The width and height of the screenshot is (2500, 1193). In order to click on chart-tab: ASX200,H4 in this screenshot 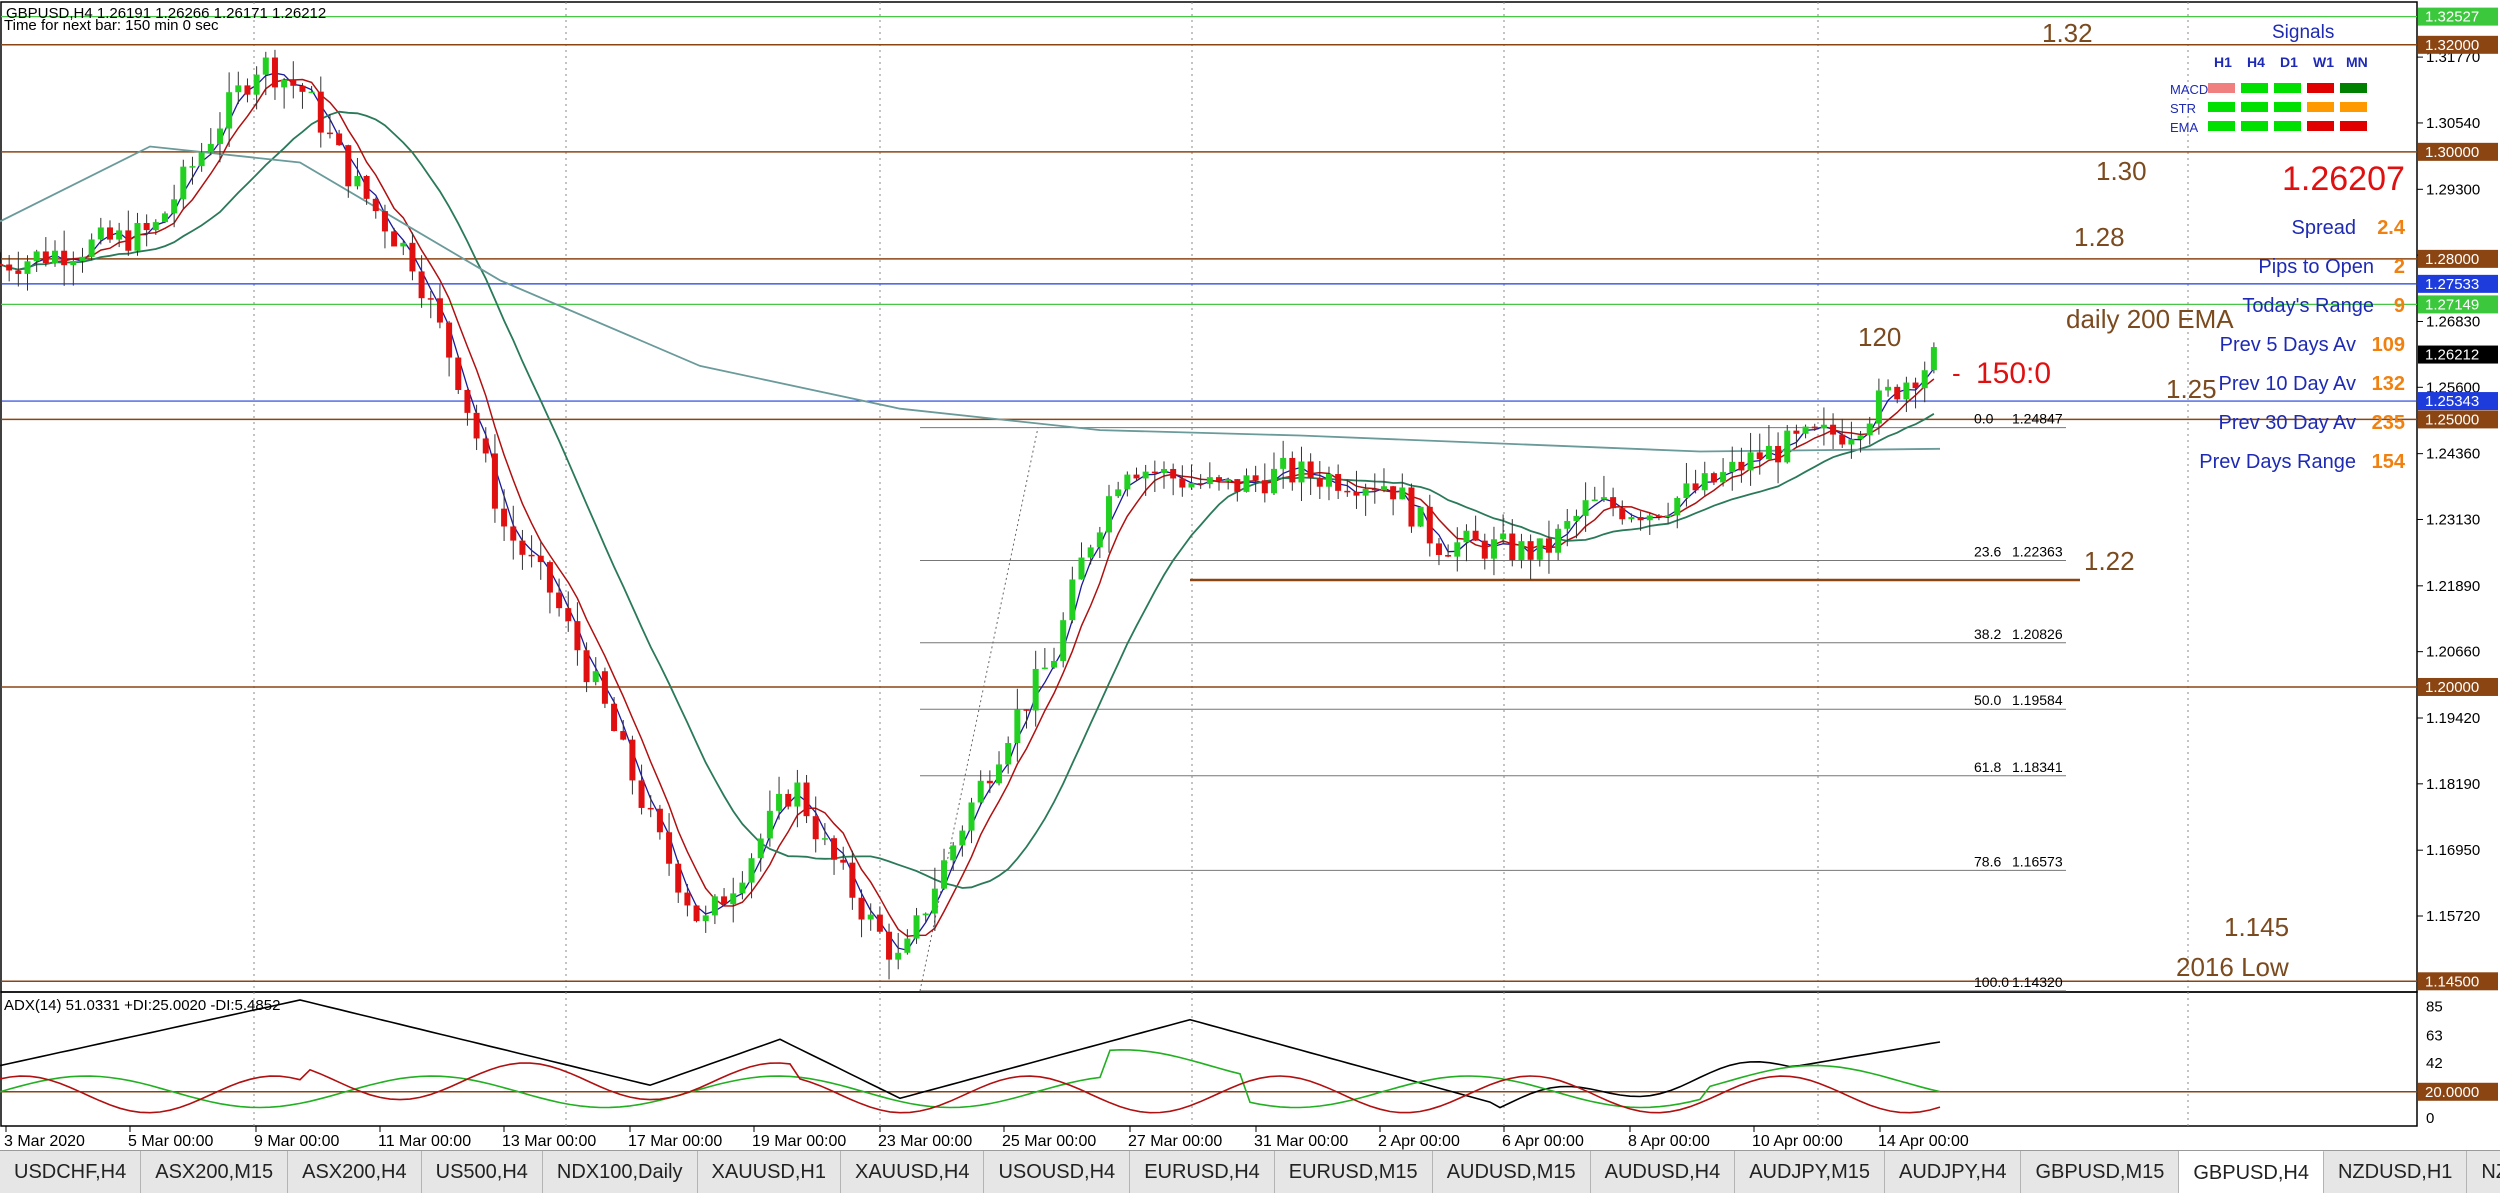, I will do `click(355, 1172)`.